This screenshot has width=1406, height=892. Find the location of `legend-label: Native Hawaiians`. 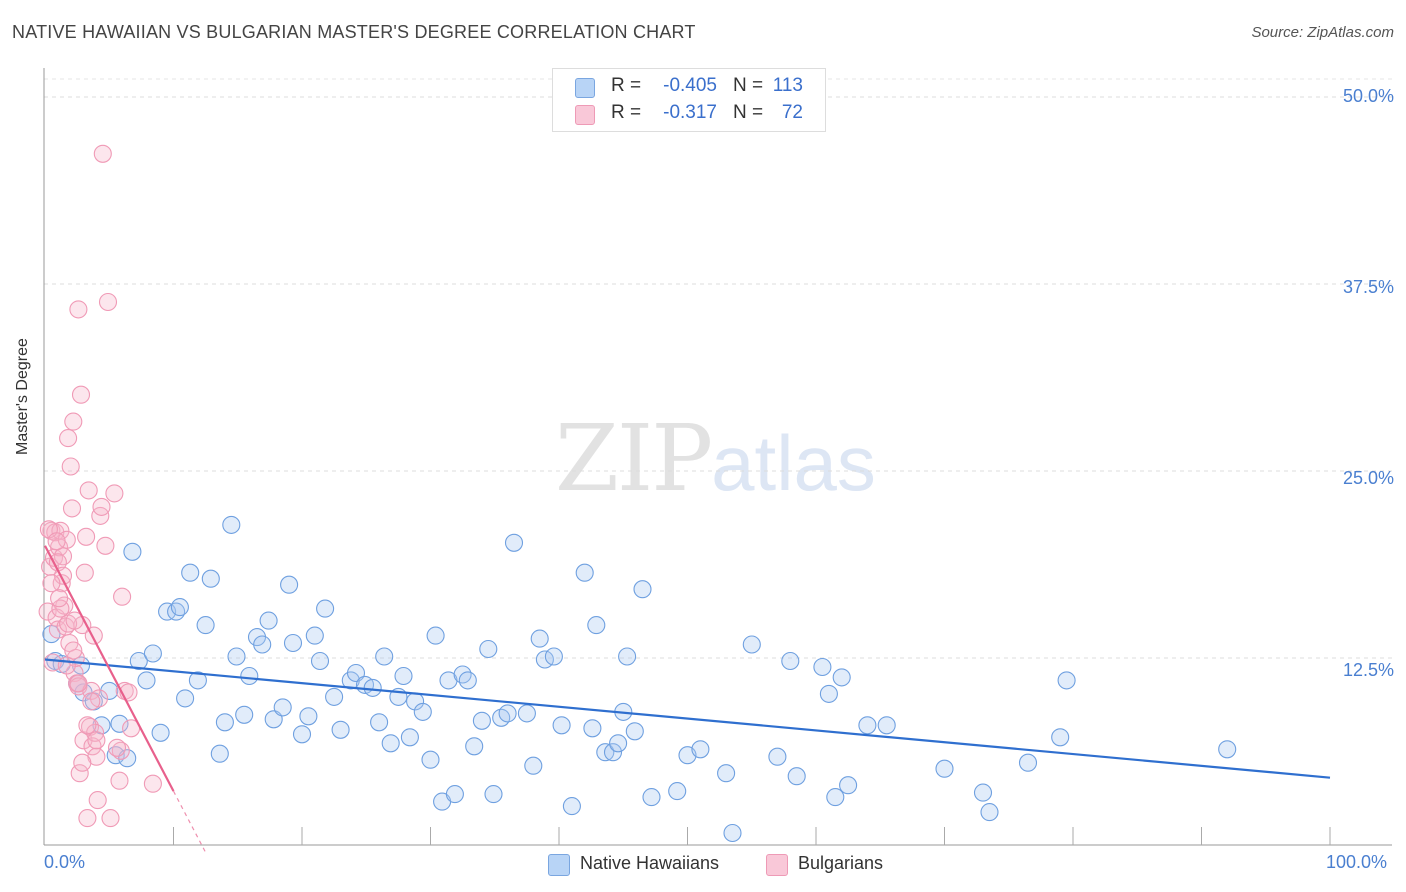

legend-label: Native Hawaiians is located at coordinates (650, 863).